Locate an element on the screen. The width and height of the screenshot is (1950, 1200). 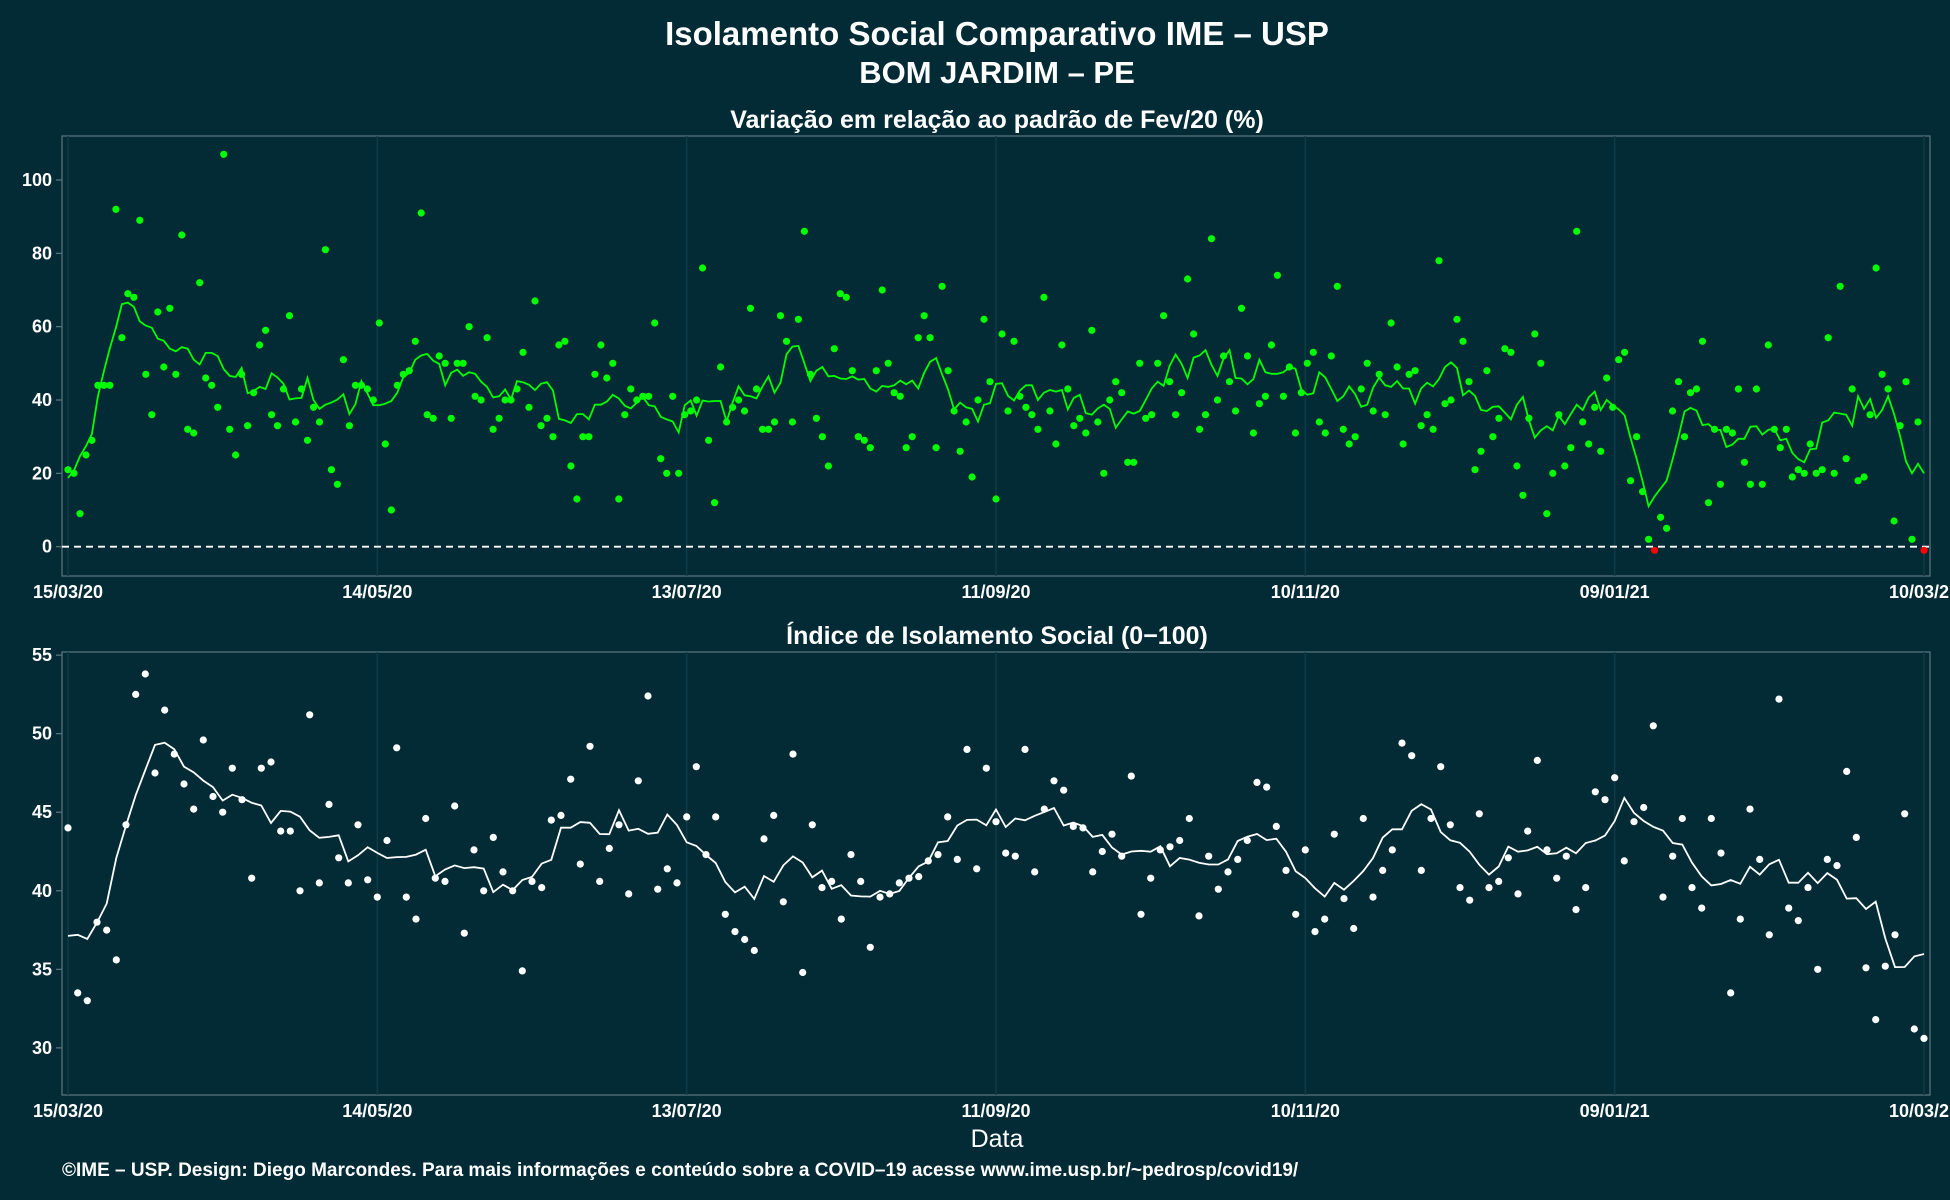
x-tick-label: 14/05/20 is located at coordinates (377, 1111).